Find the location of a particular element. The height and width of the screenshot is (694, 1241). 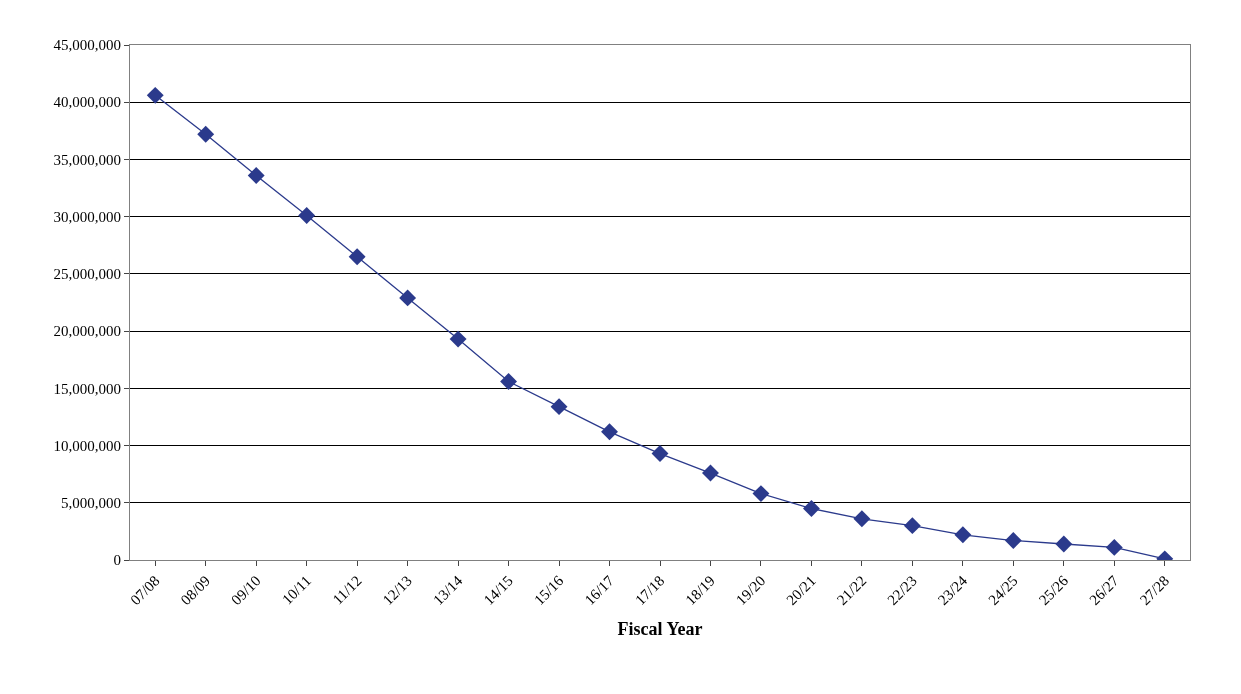

y-tick-label: 10,000,000 is located at coordinates (87, 445).